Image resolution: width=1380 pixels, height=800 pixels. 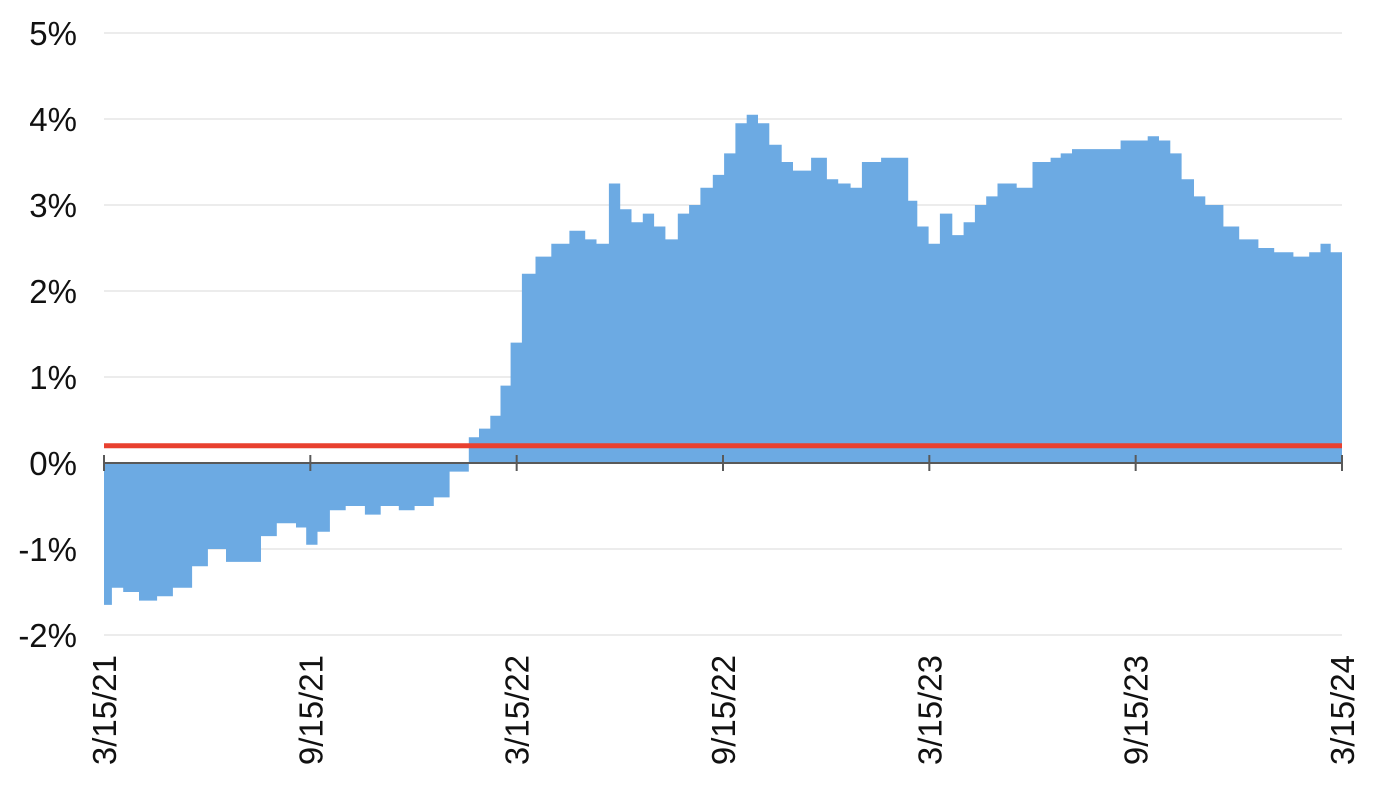 I want to click on x-tick-label: 9/15/22, so click(x=723, y=710).